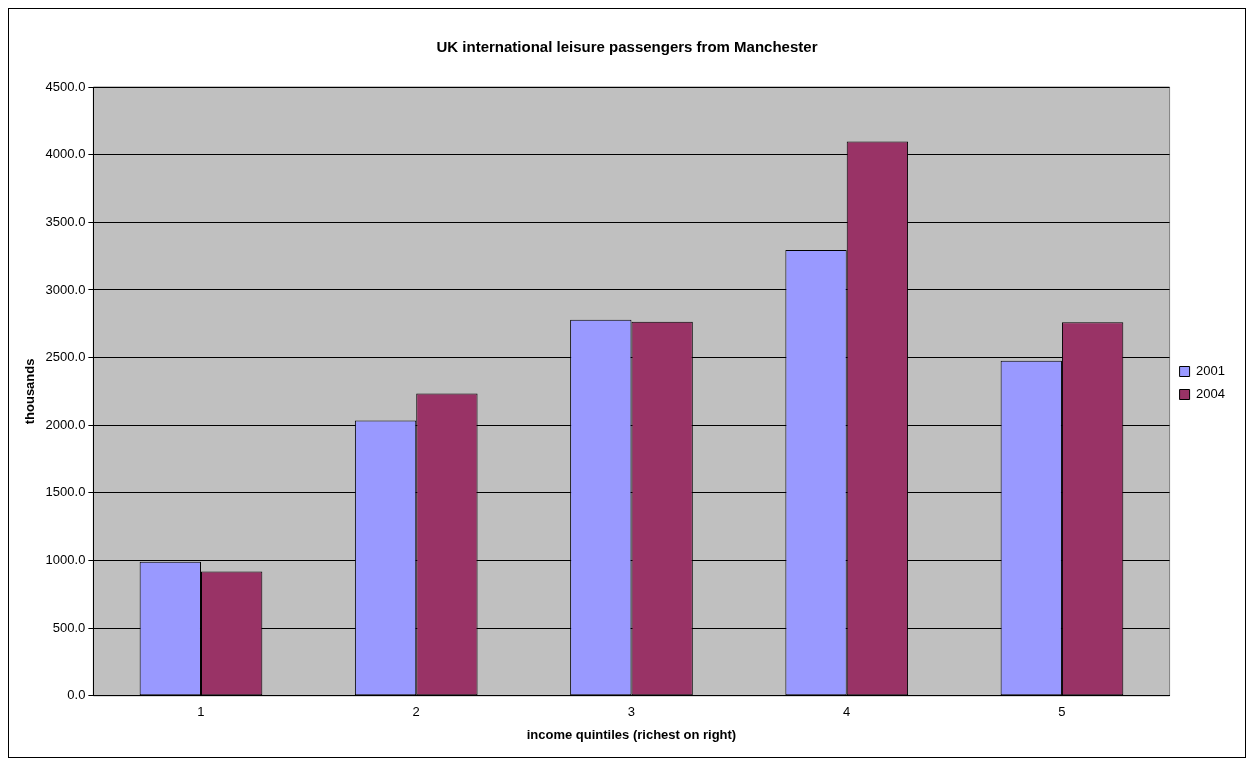 The height and width of the screenshot is (769, 1255). Describe the element at coordinates (30, 391) in the screenshot. I see `y-axis-title: thousands` at that location.